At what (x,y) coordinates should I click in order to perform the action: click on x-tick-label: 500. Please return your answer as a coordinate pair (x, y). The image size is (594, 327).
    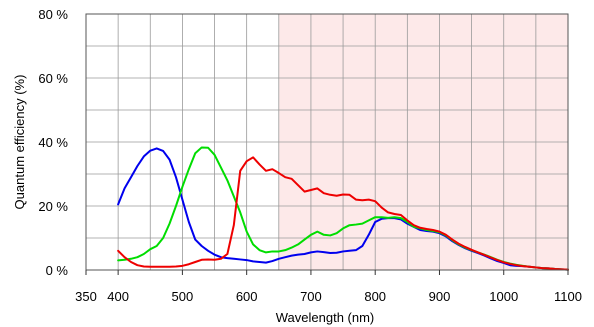
    Looking at the image, I should click on (183, 296).